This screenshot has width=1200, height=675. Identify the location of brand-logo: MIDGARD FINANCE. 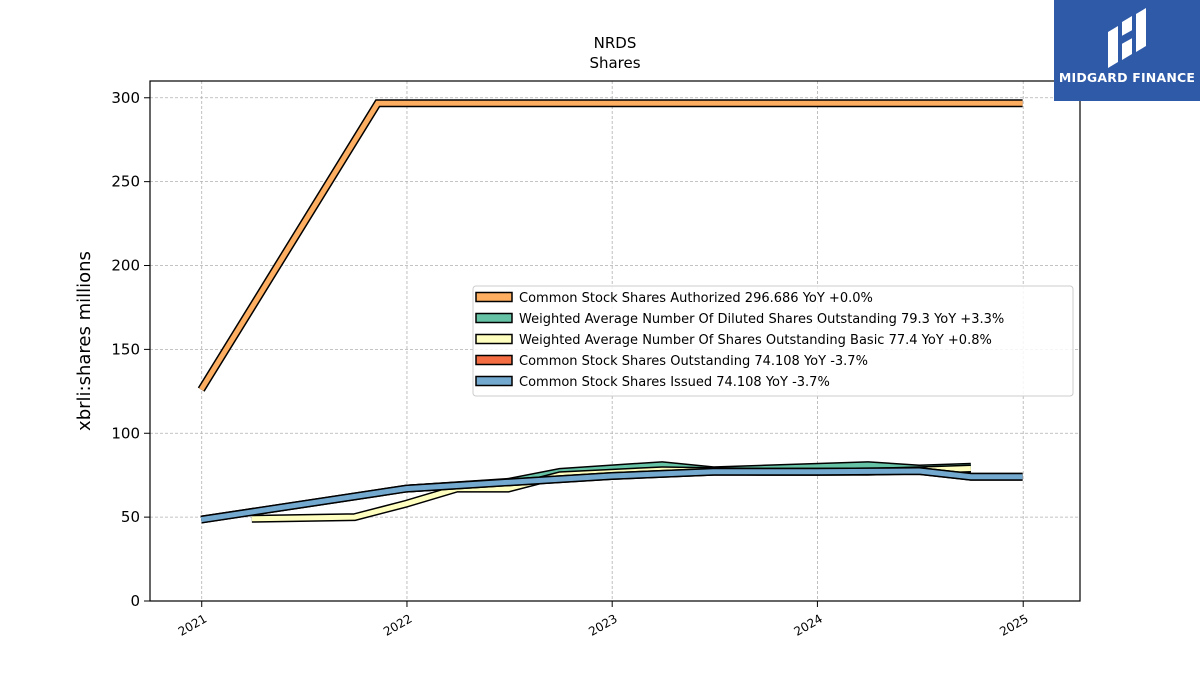
(1127, 50).